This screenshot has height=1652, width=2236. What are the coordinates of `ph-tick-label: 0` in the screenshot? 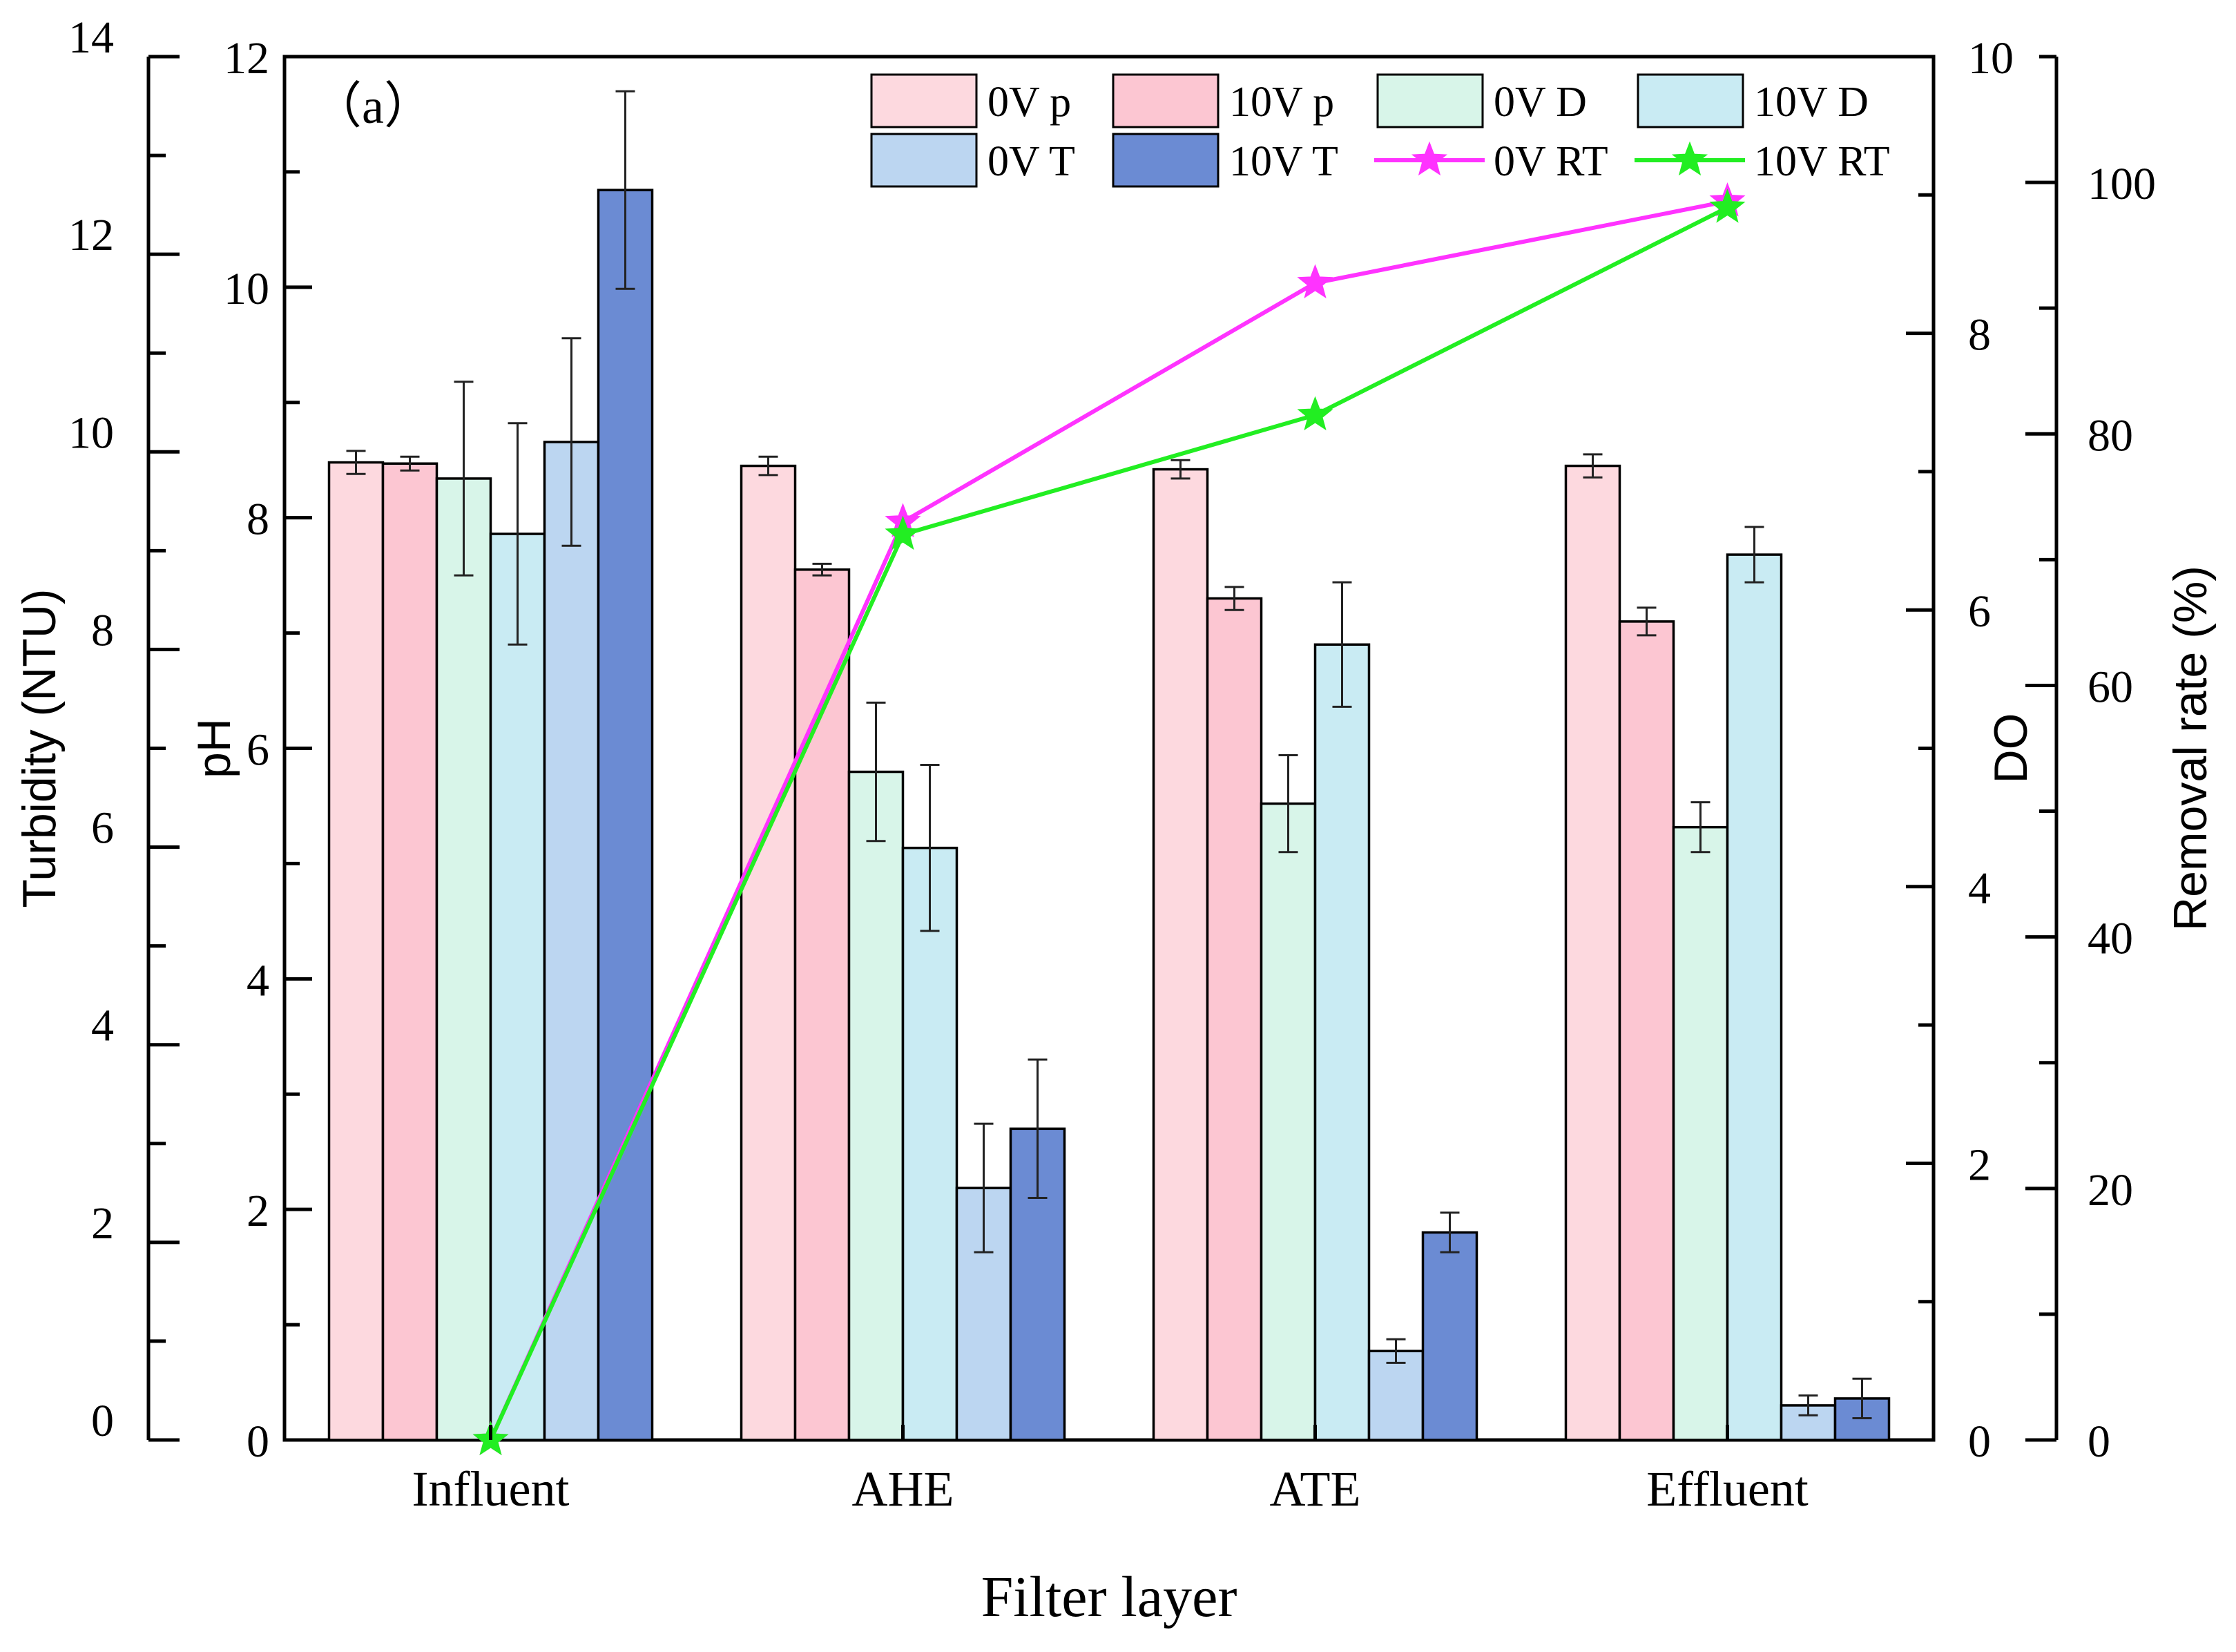 It's located at (258, 1441).